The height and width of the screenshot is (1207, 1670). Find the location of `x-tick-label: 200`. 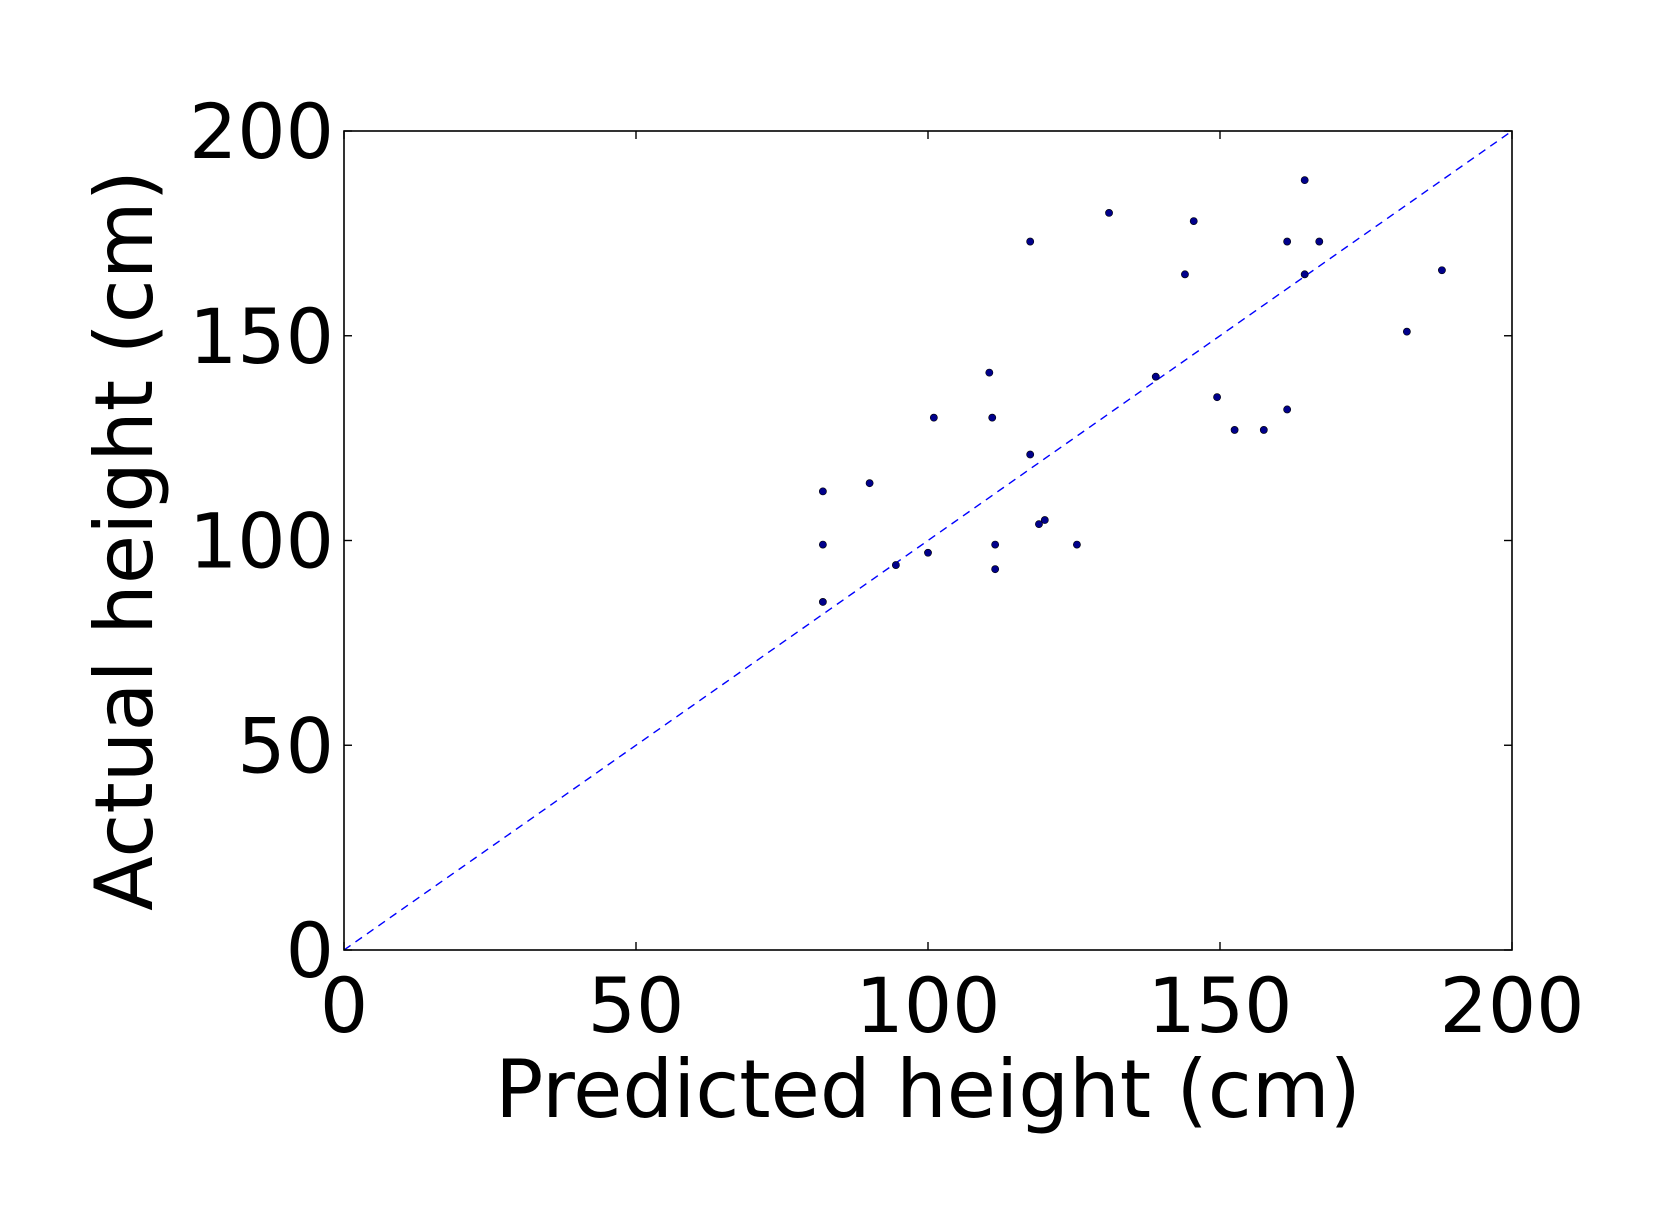

x-tick-label: 200 is located at coordinates (1511, 1005).